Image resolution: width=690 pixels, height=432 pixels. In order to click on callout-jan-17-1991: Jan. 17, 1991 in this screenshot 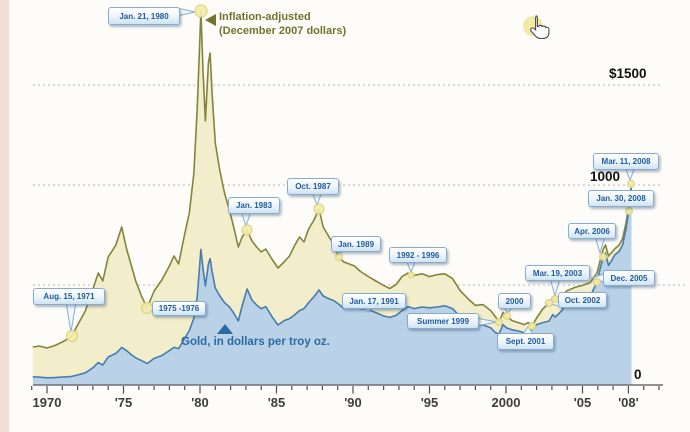, I will do `click(374, 301)`.